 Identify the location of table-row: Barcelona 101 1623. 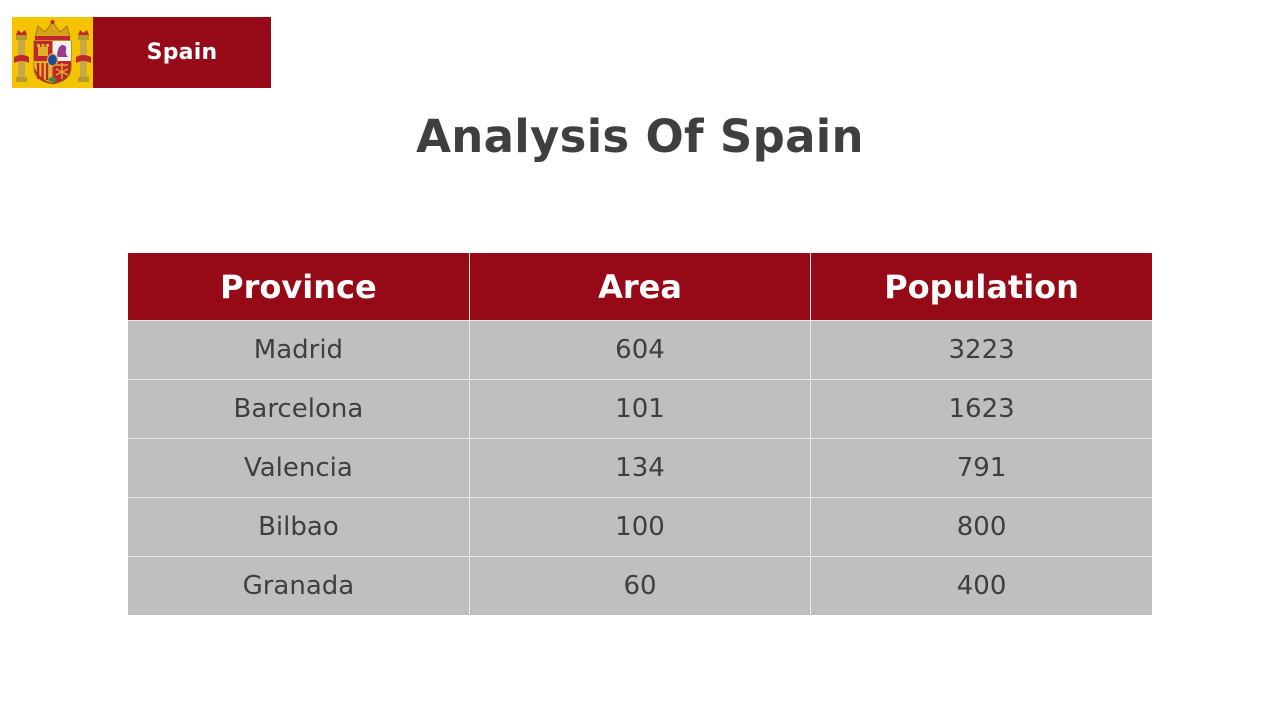
(640, 409).